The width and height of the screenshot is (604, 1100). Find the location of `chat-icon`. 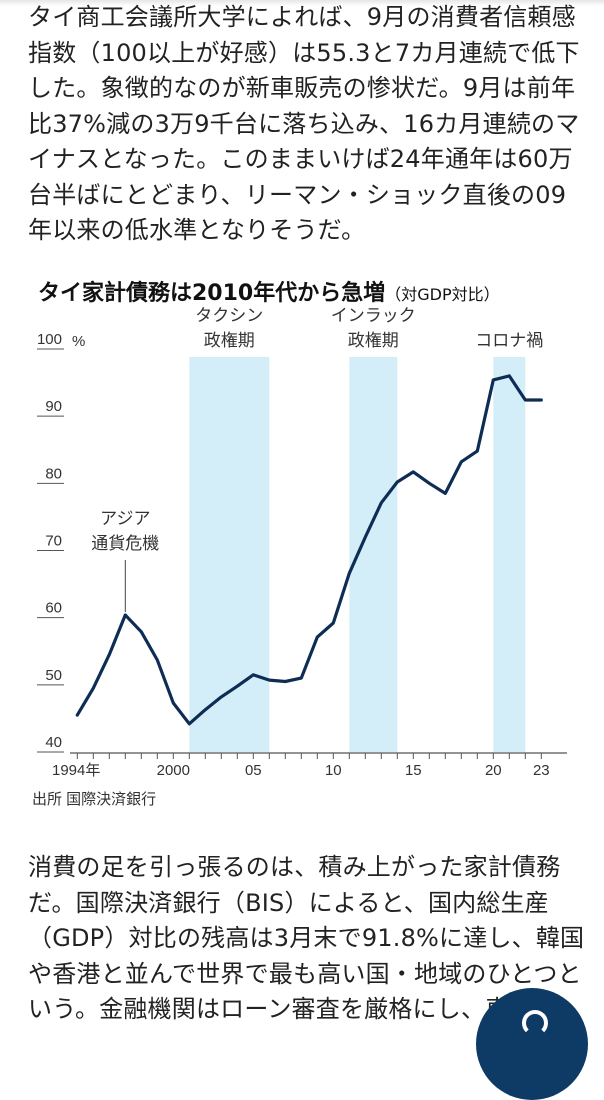

chat-icon is located at coordinates (535, 1023).